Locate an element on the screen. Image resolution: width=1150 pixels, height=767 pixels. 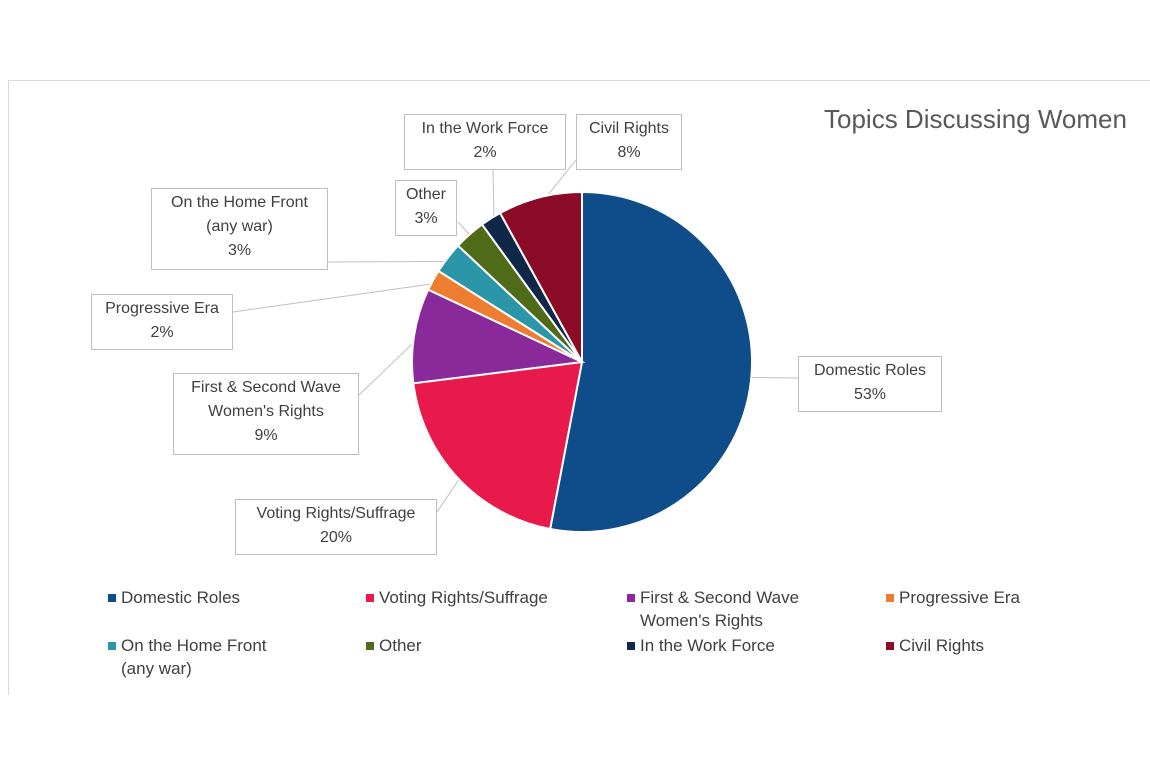
legend-item-4: On the Home Front (any war) is located at coordinates (187, 657).